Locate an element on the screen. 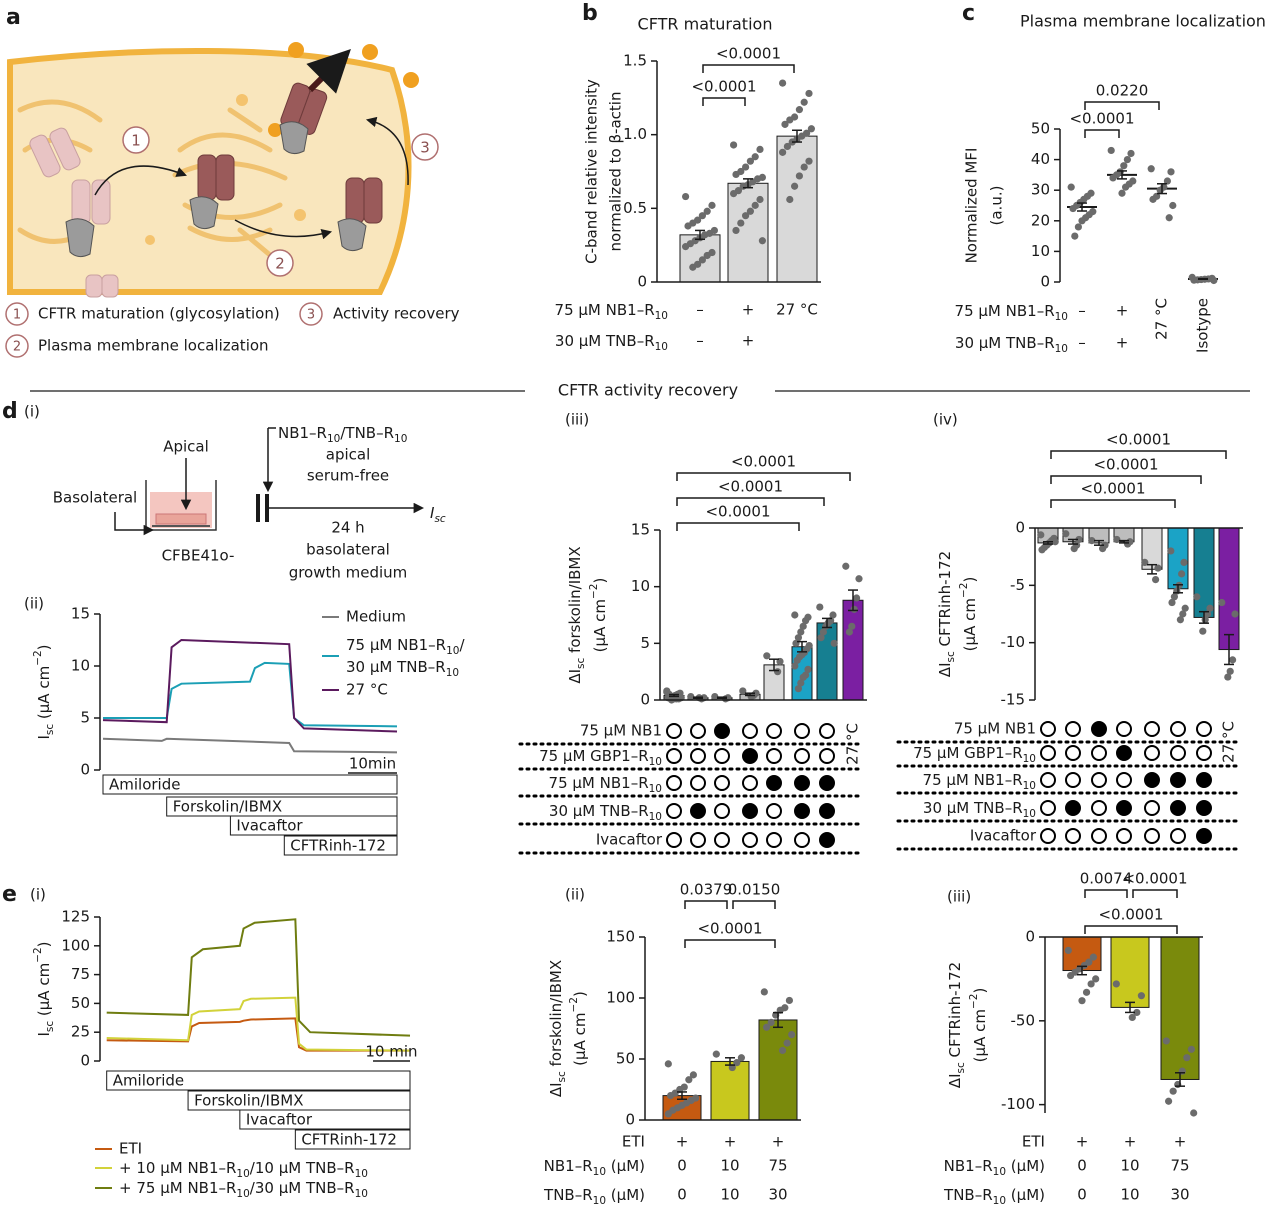 The image size is (1280, 1213). step-number: 1 is located at coordinates (136, 141).